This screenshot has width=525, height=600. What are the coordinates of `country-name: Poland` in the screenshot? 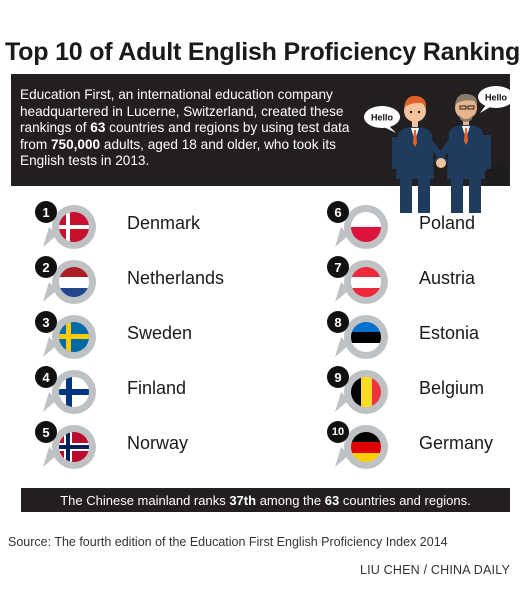 It's located at (447, 223).